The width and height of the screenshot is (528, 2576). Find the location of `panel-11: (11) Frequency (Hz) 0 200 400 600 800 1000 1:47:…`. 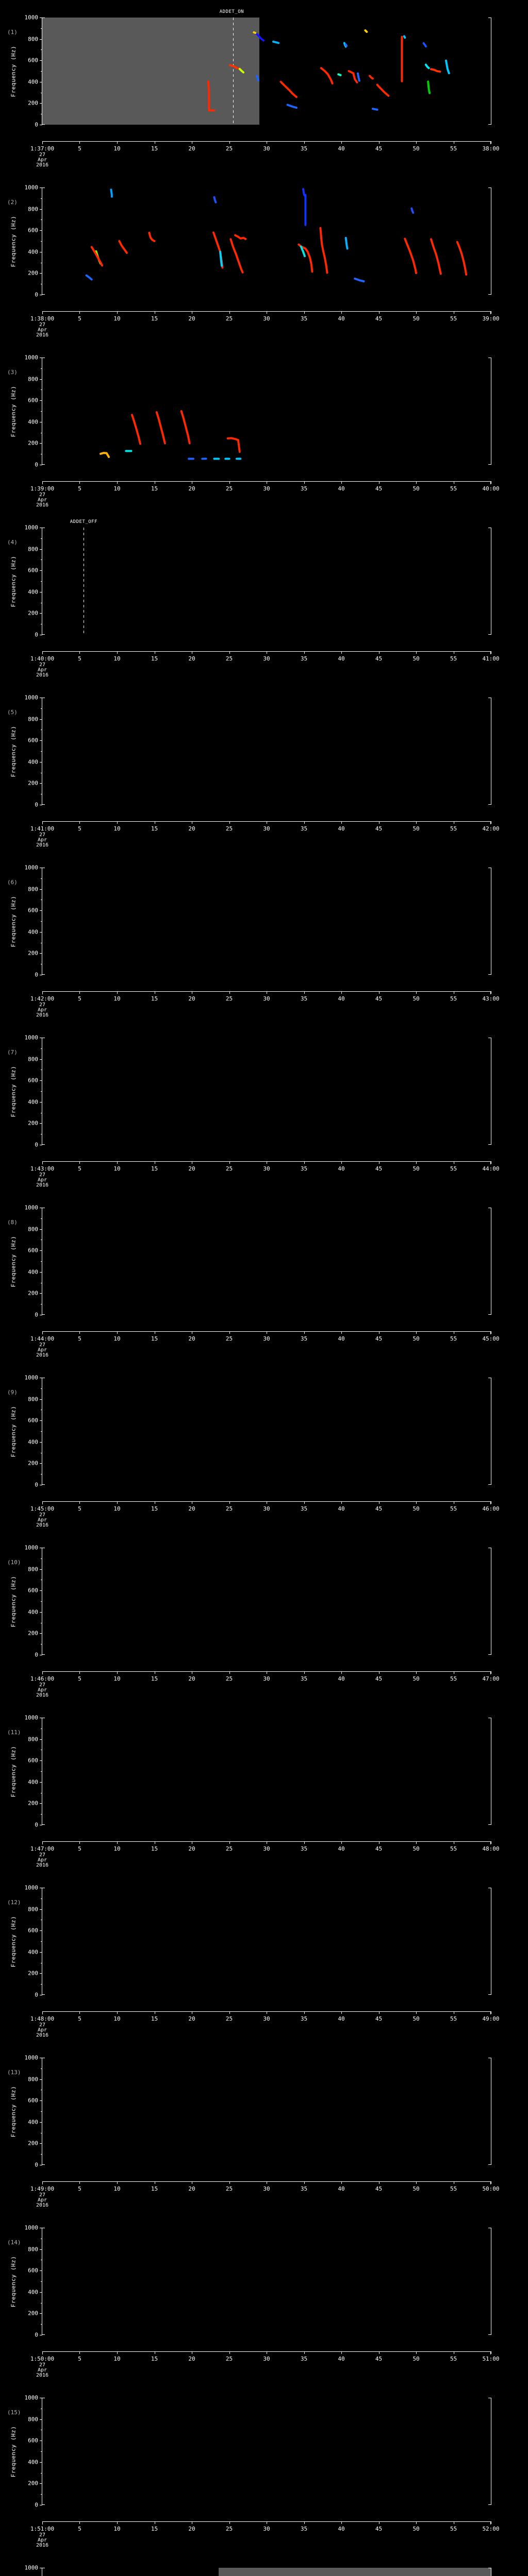

panel-11: (11) Frequency (Hz) 0 200 400 600 800 1000 1:47:… is located at coordinates (264, 1791).